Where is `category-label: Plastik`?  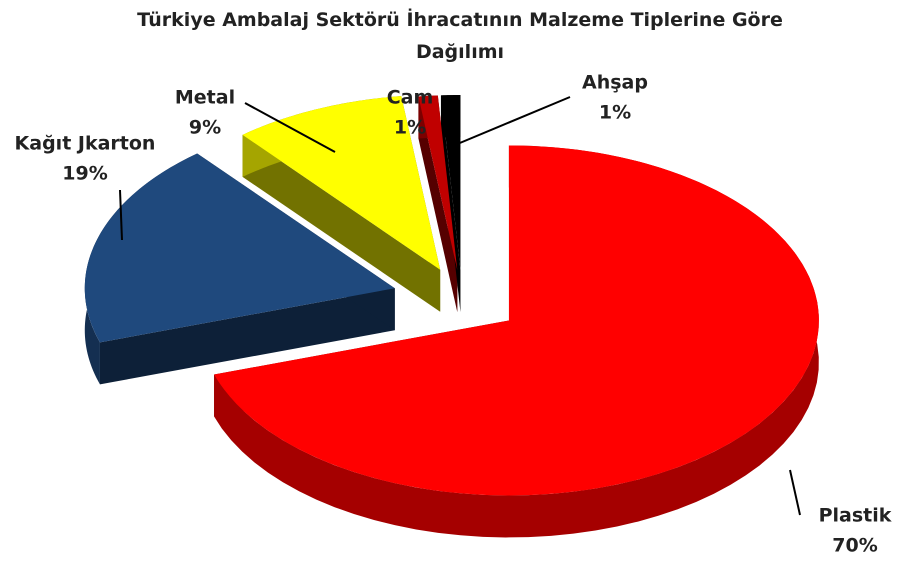 category-label: Plastik is located at coordinates (855, 516).